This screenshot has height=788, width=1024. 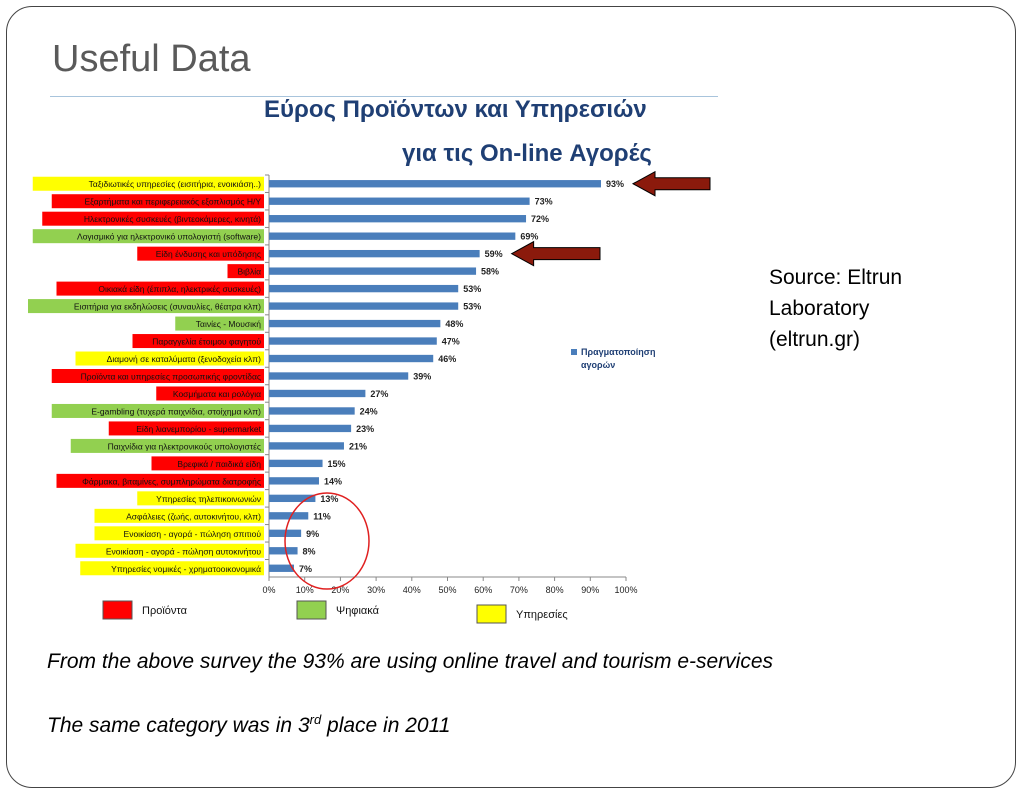 What do you see at coordinates (228, 324) in the screenshot?
I see `category-label: Ταινίες - Μουσική` at bounding box center [228, 324].